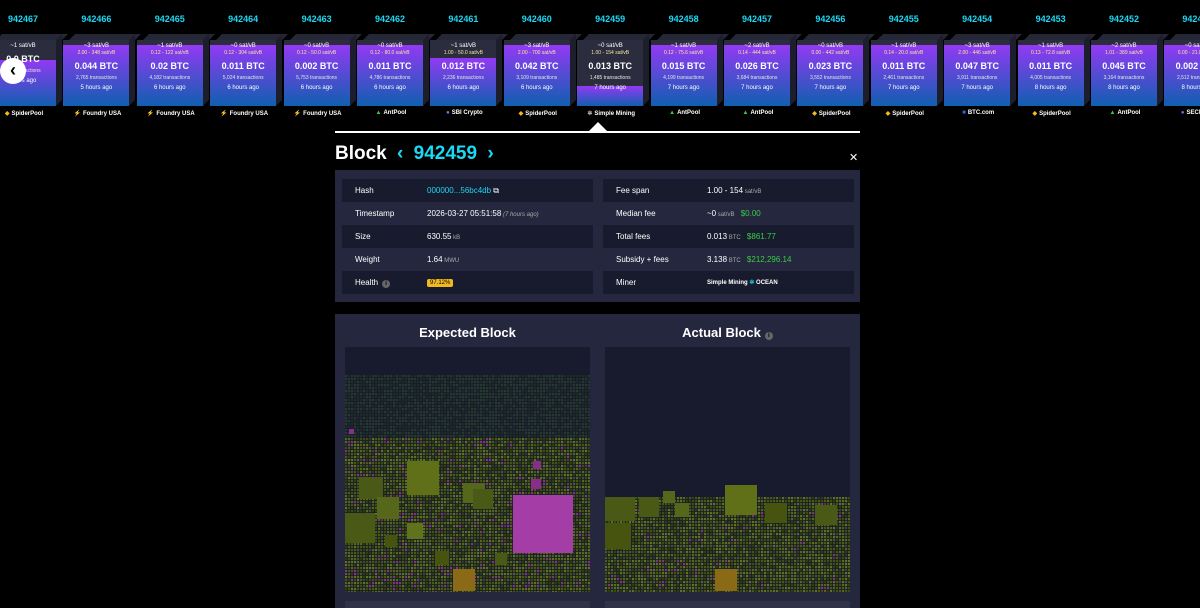 This screenshot has height=608, width=1200. I want to click on block-height-link: 942460, so click(536, 19).